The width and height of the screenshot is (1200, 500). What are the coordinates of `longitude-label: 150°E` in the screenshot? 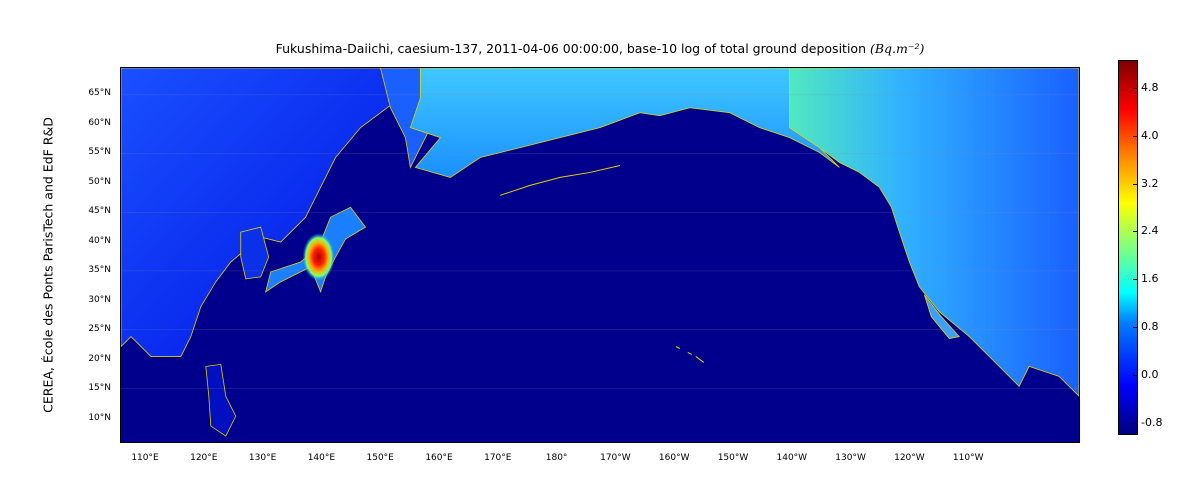 It's located at (380, 458).